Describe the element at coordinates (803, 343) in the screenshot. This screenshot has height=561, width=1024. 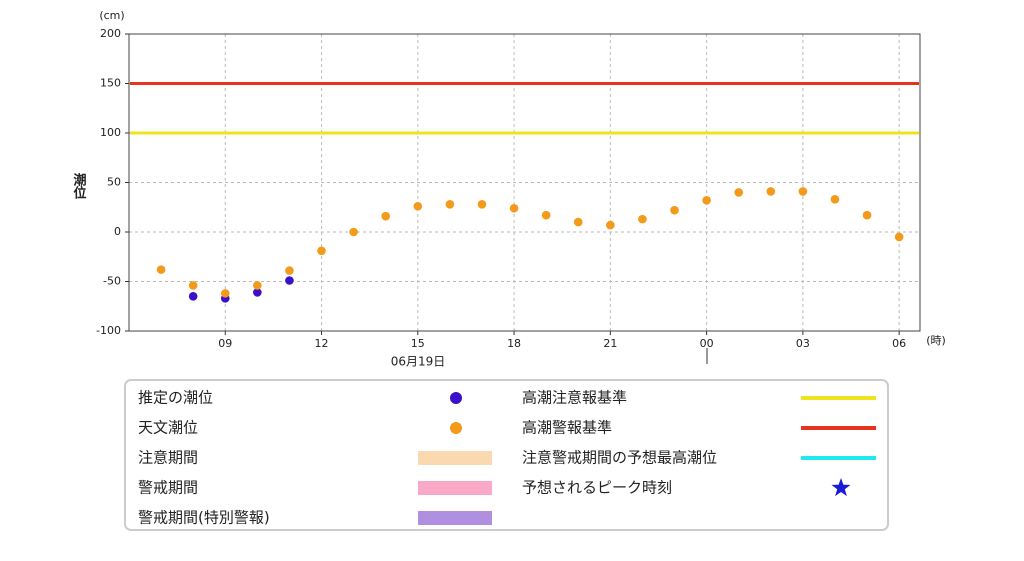
I see `x-tick-label: 03` at that location.